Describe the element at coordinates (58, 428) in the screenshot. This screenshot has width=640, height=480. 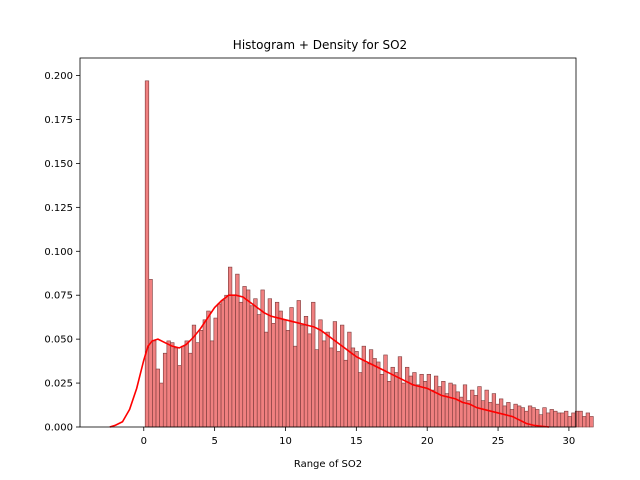
I see `y-tick-label: 0.000` at that location.